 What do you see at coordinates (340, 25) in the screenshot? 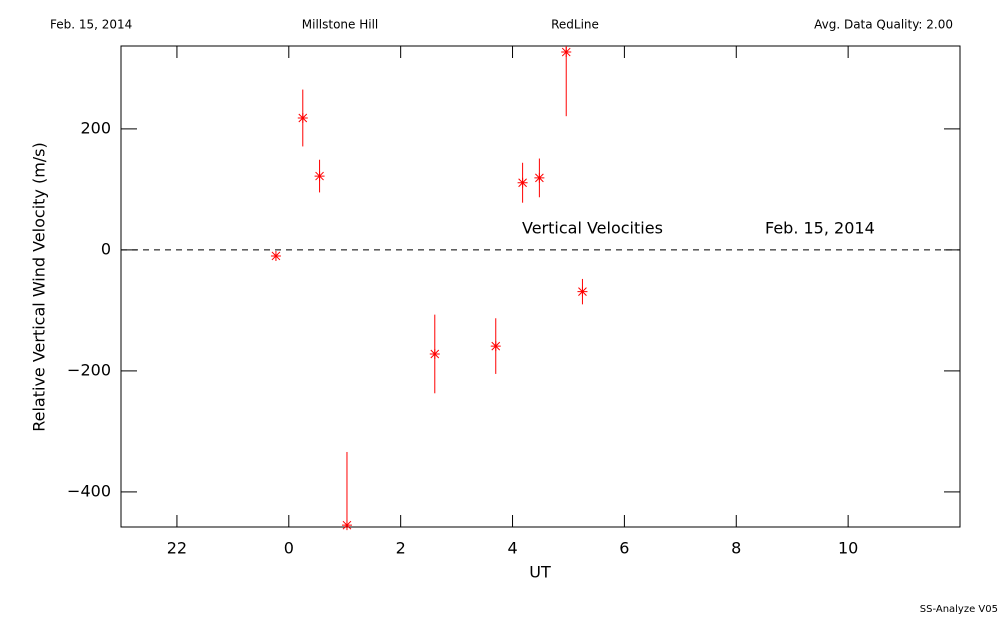
I see `header-site: Millstone Hill` at bounding box center [340, 25].